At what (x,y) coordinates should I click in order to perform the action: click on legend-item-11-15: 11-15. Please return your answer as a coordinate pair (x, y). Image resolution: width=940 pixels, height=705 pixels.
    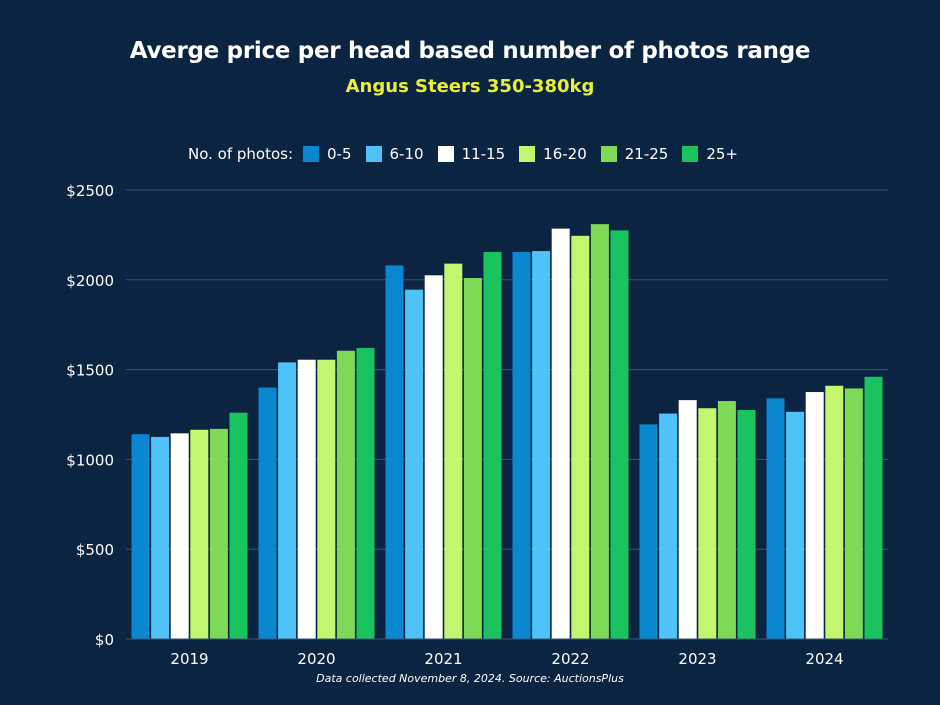
    Looking at the image, I should click on (471, 154).